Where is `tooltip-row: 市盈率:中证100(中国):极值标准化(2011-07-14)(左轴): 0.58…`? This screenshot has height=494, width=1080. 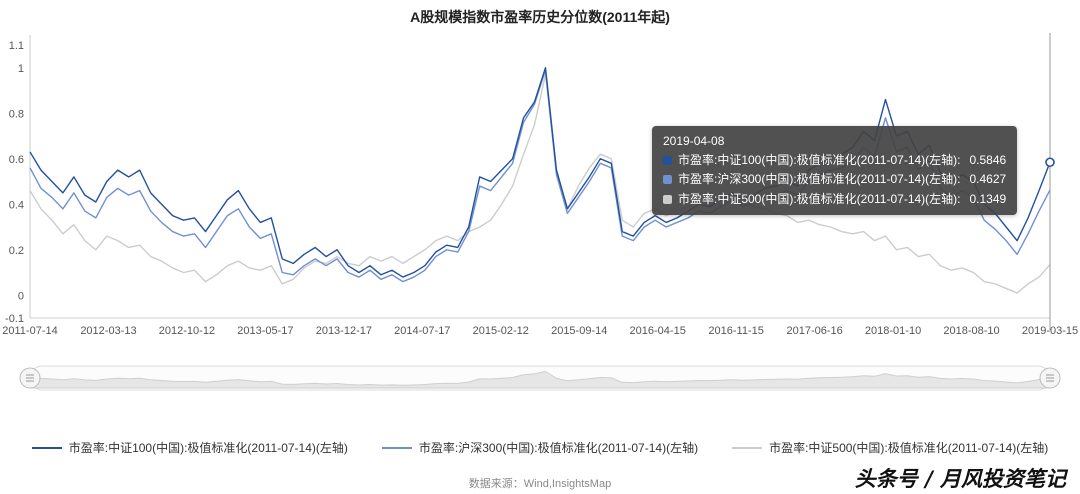
tooltip-row: 市盈率:中证100(中国):极值标准化(2011-07-14)(左轴): 0.58… is located at coordinates (834, 160).